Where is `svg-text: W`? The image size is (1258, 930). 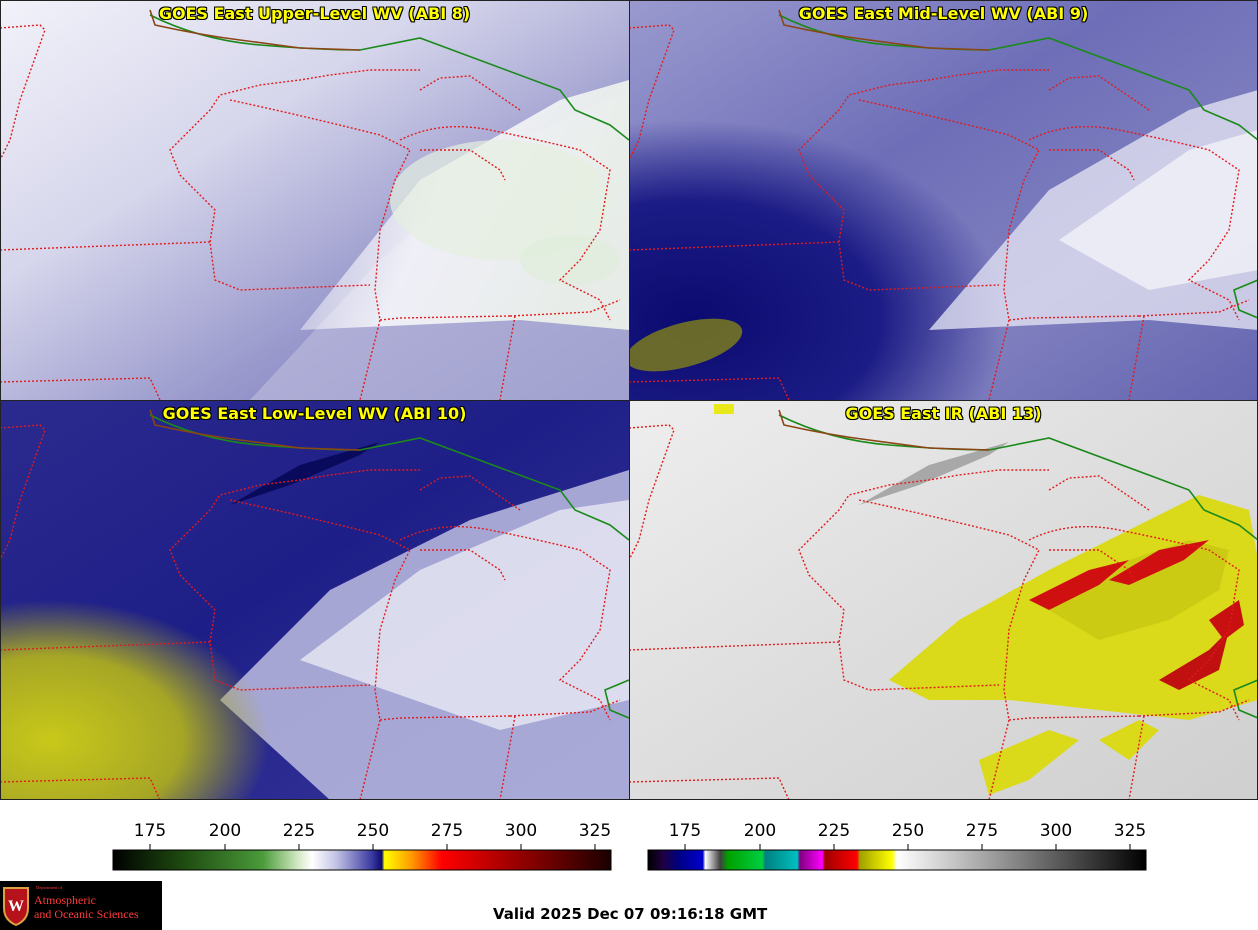 svg-text: W is located at coordinates (16, 906).